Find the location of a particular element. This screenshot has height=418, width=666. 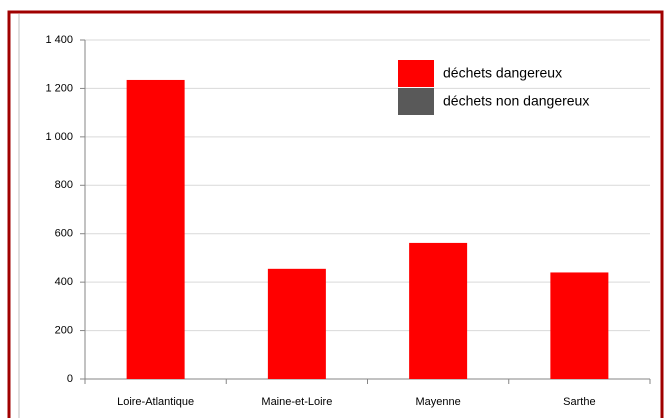

y-tick-label: 600 is located at coordinates (64, 234).